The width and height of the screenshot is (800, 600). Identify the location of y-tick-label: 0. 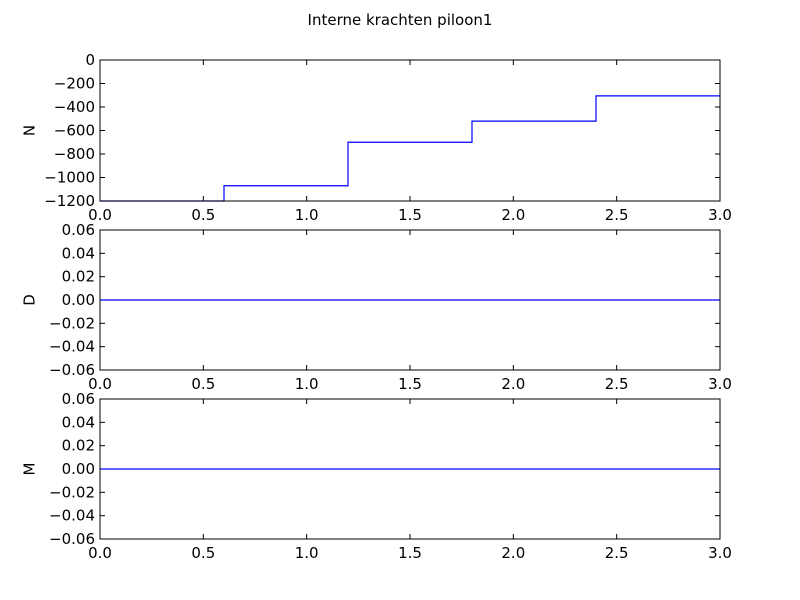
(90, 60).